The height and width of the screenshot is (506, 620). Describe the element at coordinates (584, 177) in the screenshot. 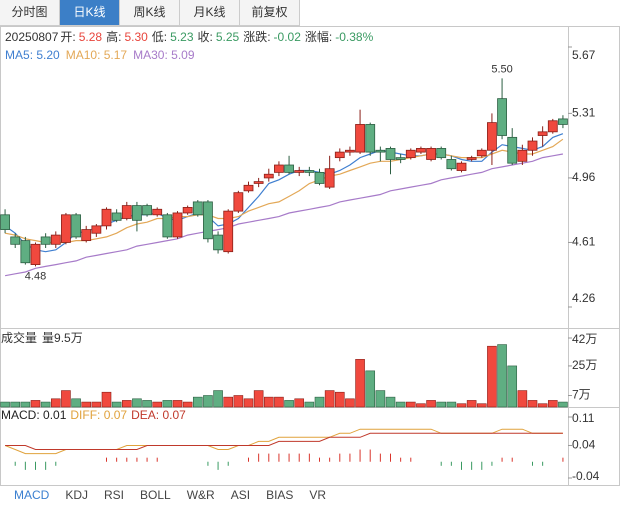

I see `y-tick-label: 4.96` at that location.